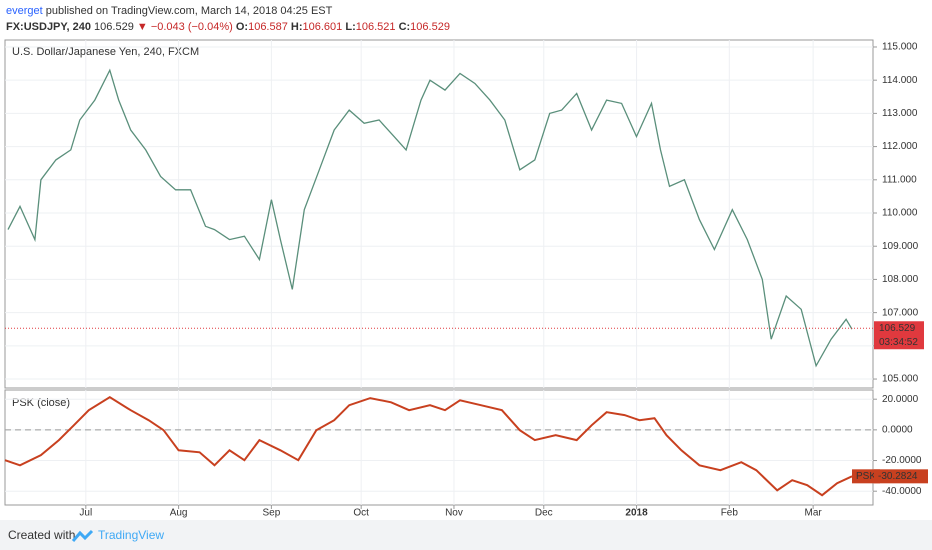 The width and height of the screenshot is (932, 550). I want to click on y-tick-label: -20.0000, so click(902, 460).